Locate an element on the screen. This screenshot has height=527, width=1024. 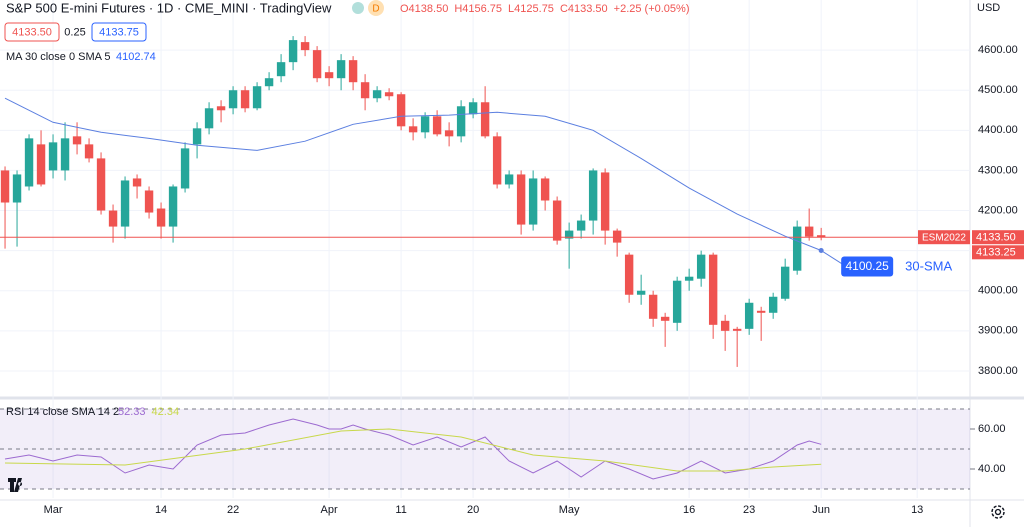
x-tick-label: 13 is located at coordinates (917, 510).